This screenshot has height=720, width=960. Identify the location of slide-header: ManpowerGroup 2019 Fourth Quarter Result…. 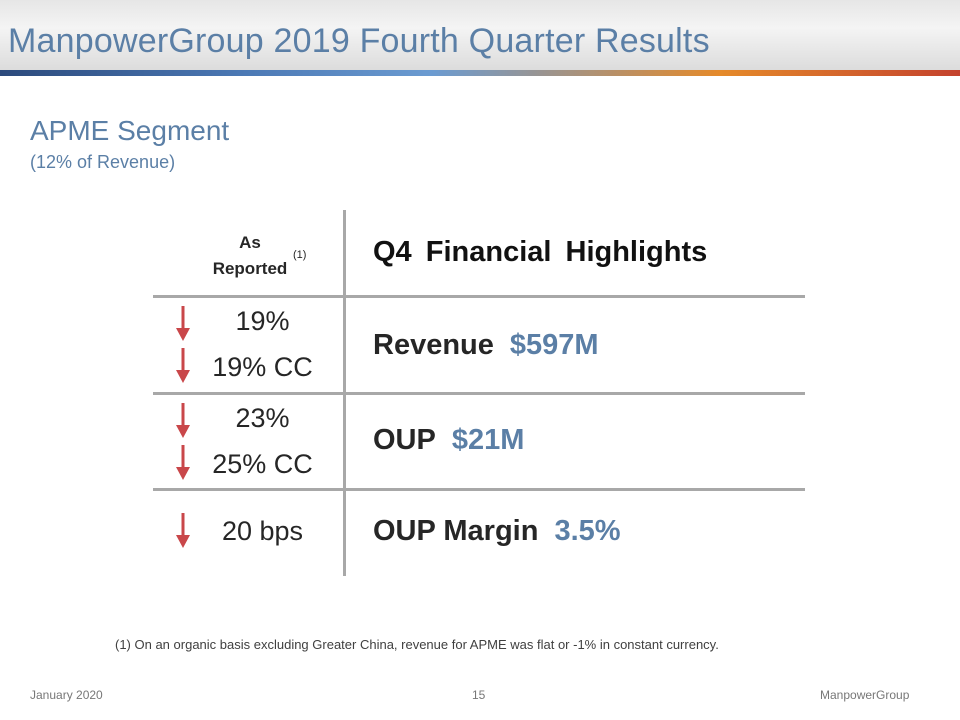
(480, 35).